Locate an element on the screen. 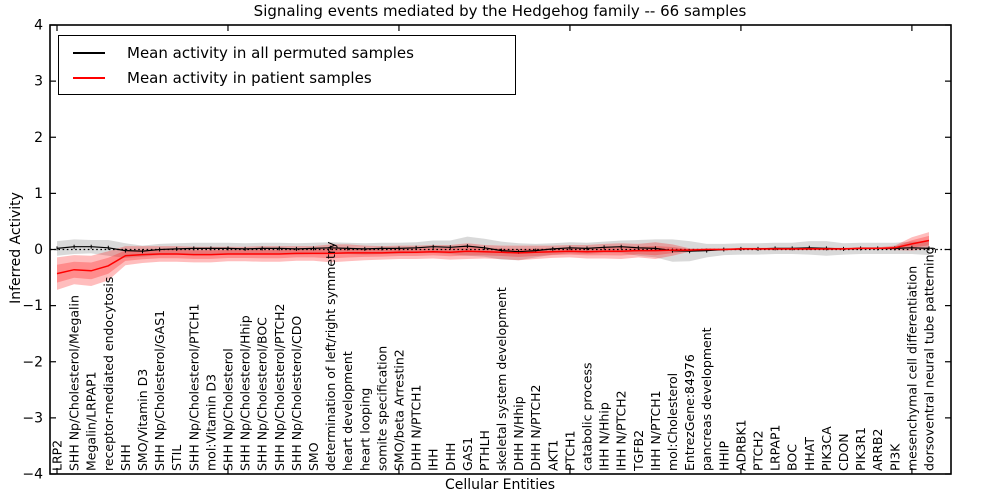 Image resolution: width=1000 pixels, height=500 pixels. x-category-label: SHH Np/Cholesterol is located at coordinates (228, 409).